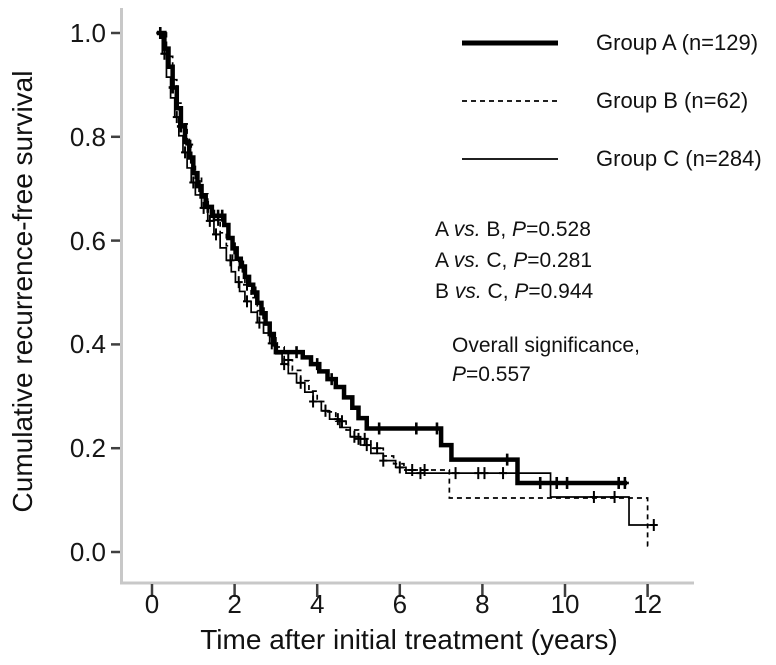  Describe the element at coordinates (87, 136) in the screenshot. I see `y-tick-label: 0.8` at that location.